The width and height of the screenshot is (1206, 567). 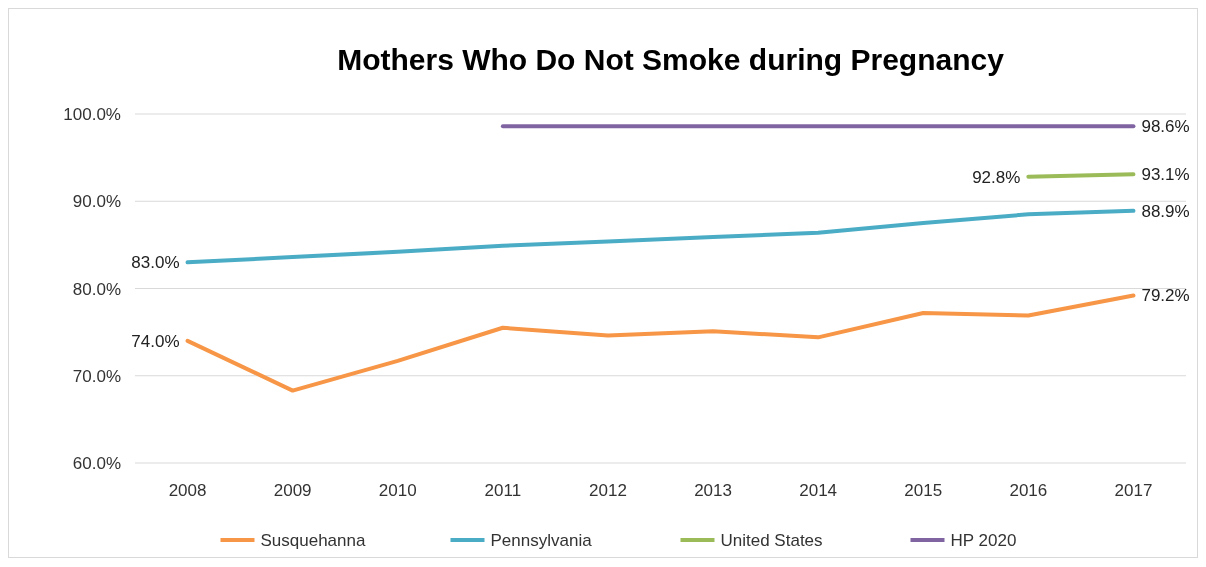 I want to click on data-label: 74.0%, so click(x=155, y=341).